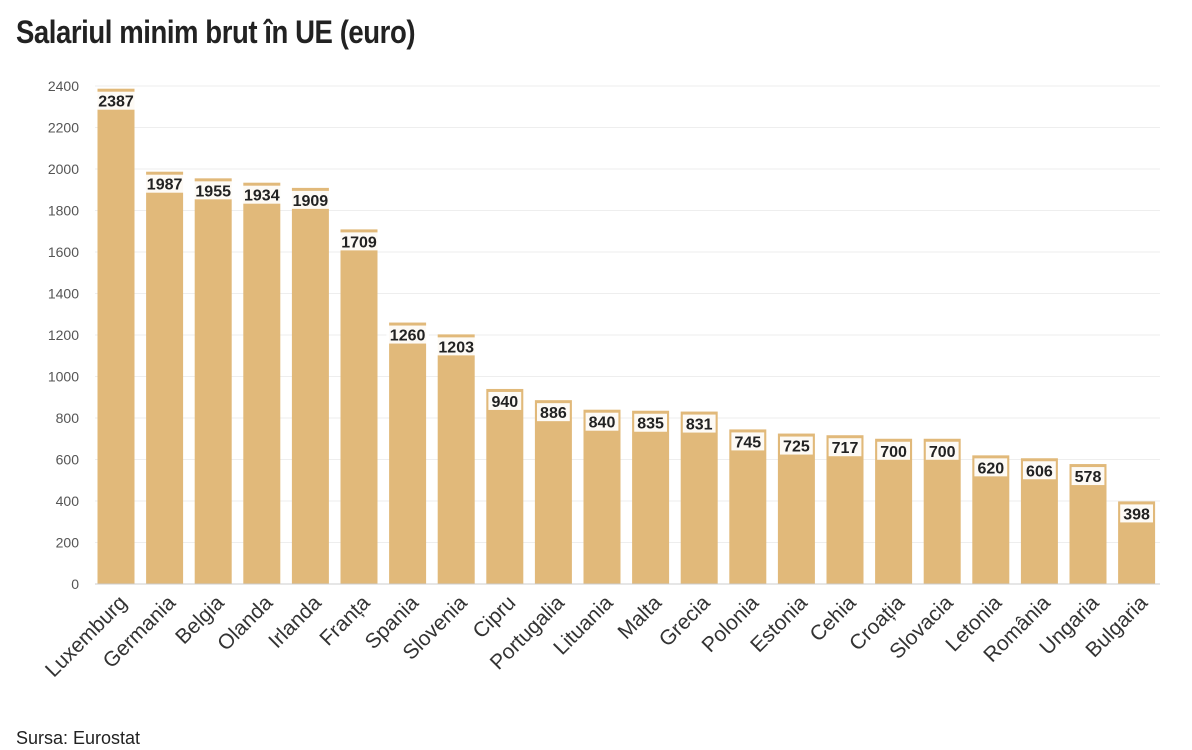 The image size is (1192, 750). I want to click on y-tick-label: 800, so click(68, 418).